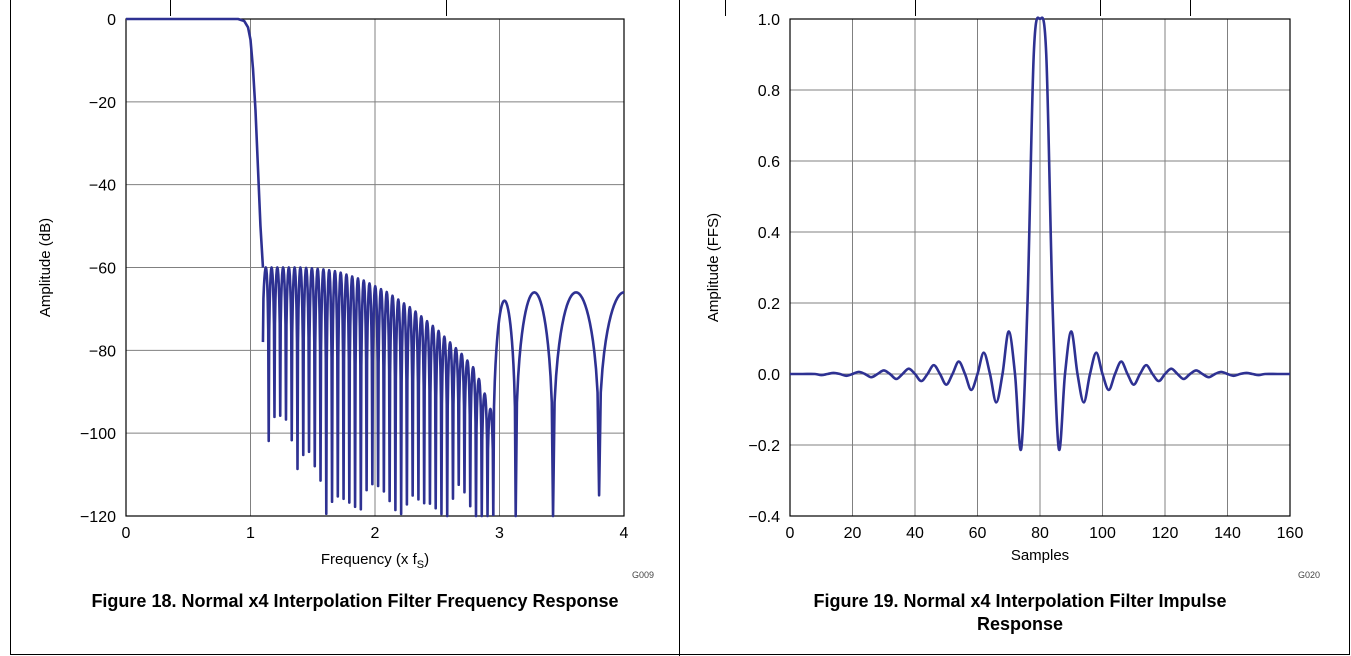  Describe the element at coordinates (111, 20) in the screenshot. I see `y-tick-label: 0` at that location.